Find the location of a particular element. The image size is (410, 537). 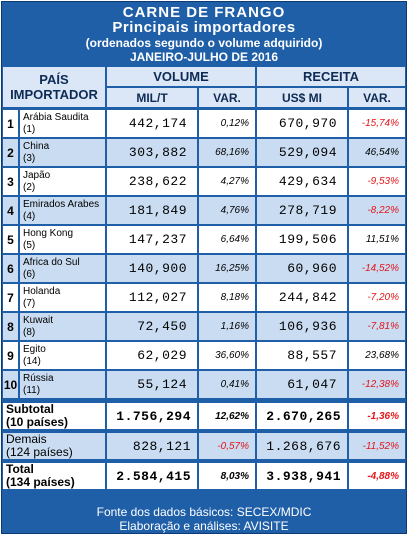

volume-variation: 16,25% is located at coordinates (227, 268).